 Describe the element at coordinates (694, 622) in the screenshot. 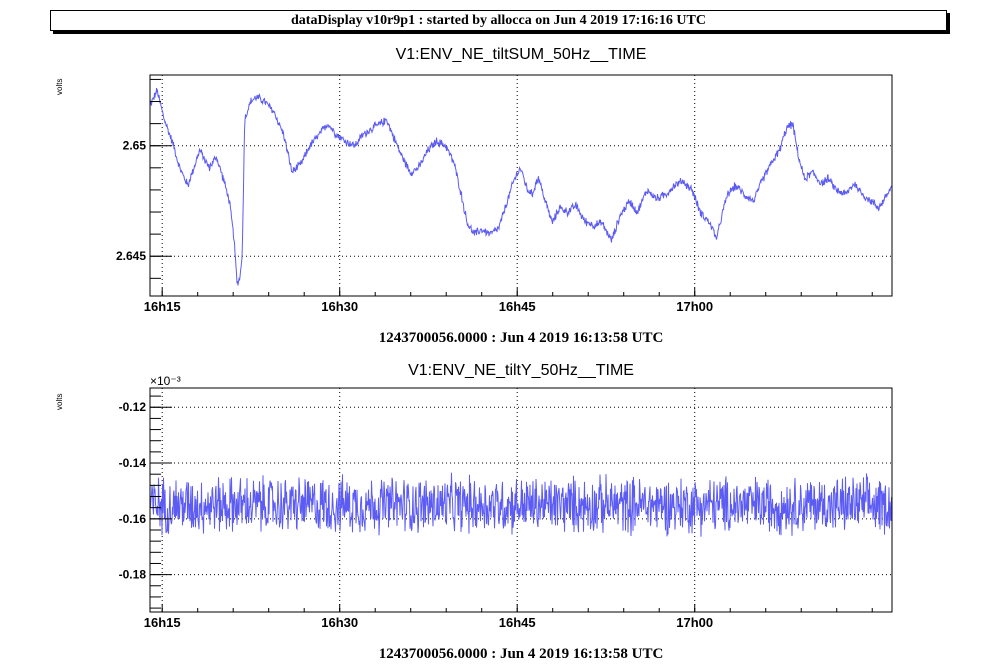

I see `chart2-xtick-label-3: 17h00` at that location.